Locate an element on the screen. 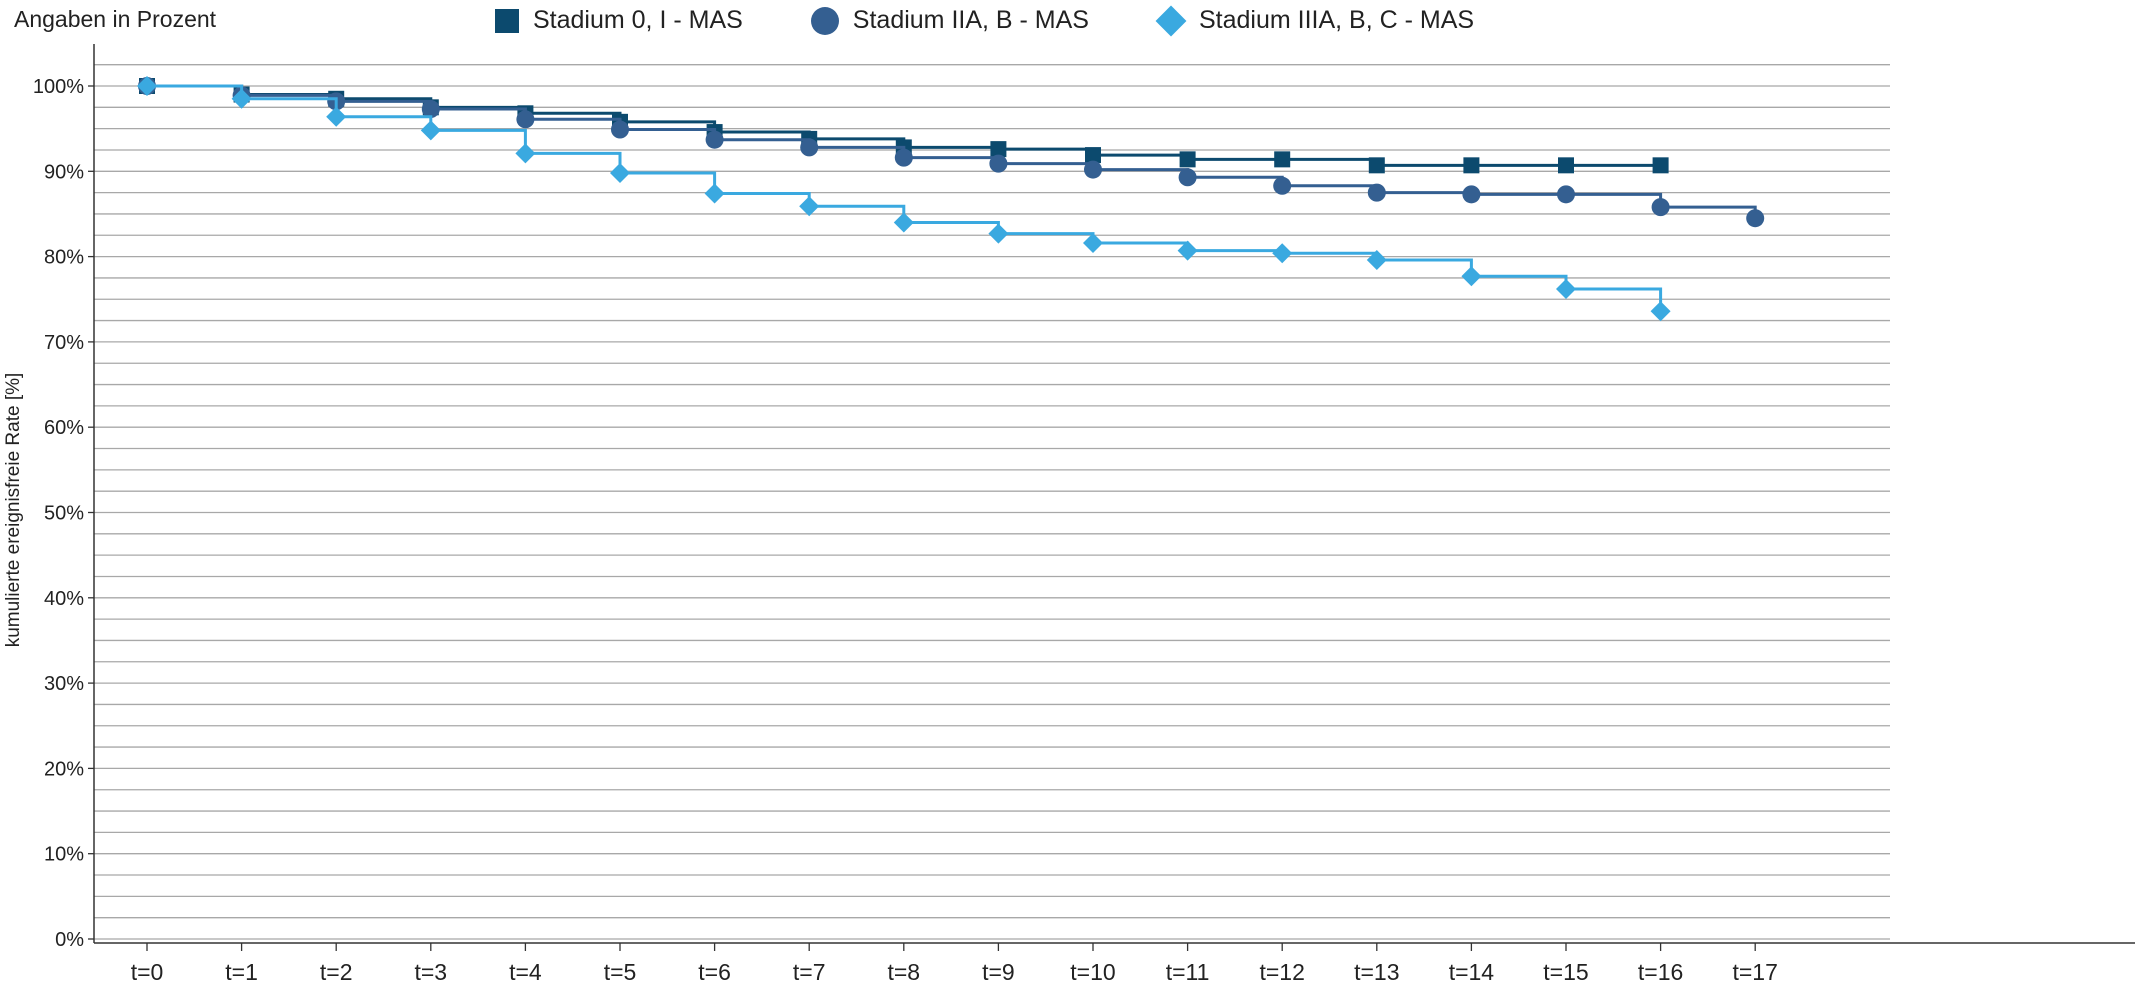  legend-item-stadium-iiia-b-c: Stadium IIIA, B, C - MAS is located at coordinates (1315, 20).